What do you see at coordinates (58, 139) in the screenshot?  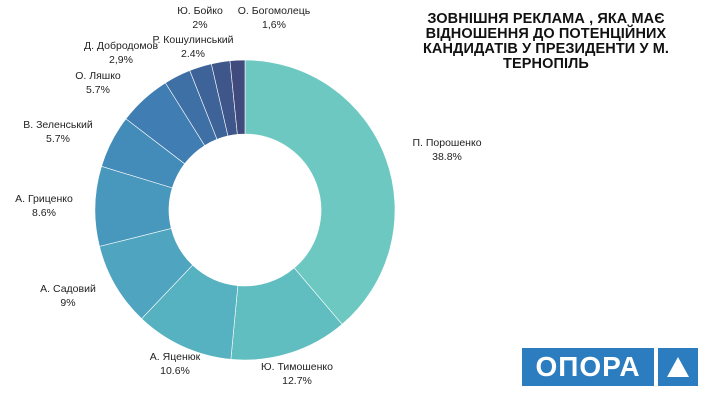 I see `slice-value-6: 5.7%` at bounding box center [58, 139].